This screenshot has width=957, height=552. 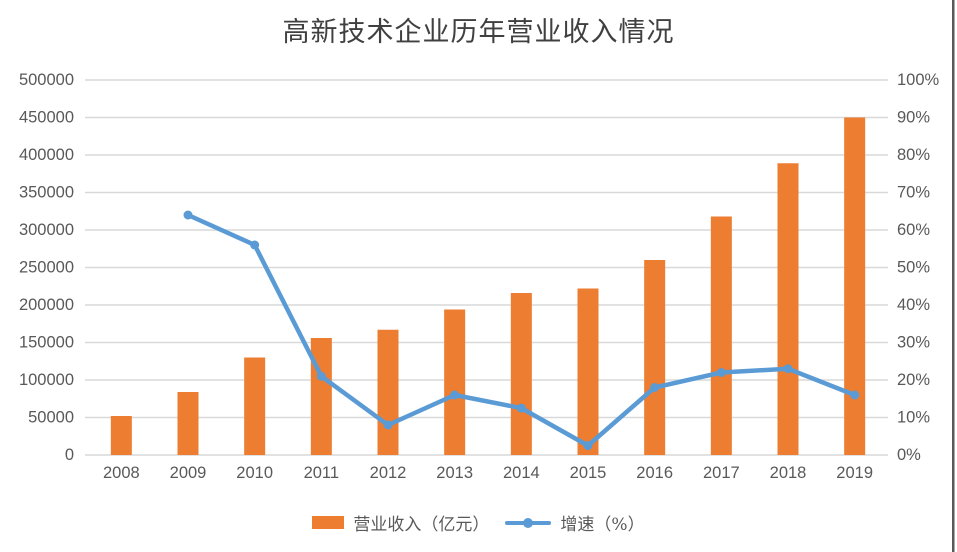 I want to click on y-axis-left-tick-label: 300000, so click(x=46, y=230).